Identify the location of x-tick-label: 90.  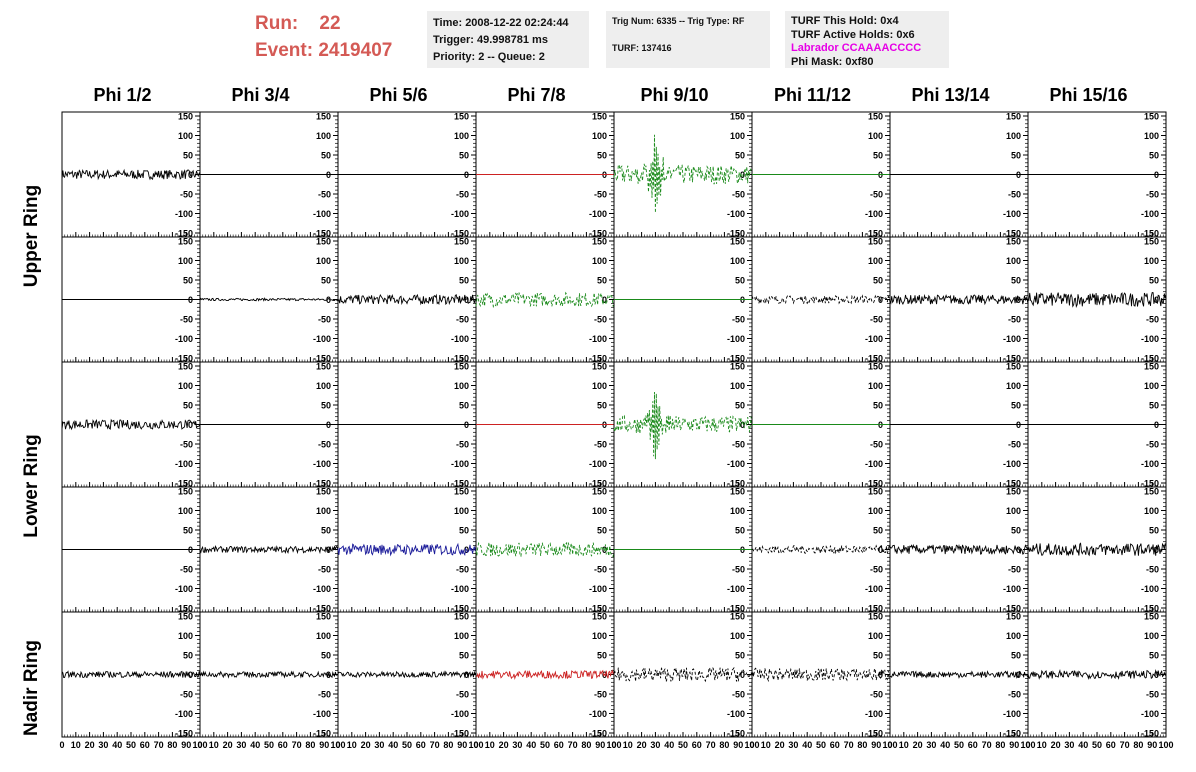
(1152, 745).